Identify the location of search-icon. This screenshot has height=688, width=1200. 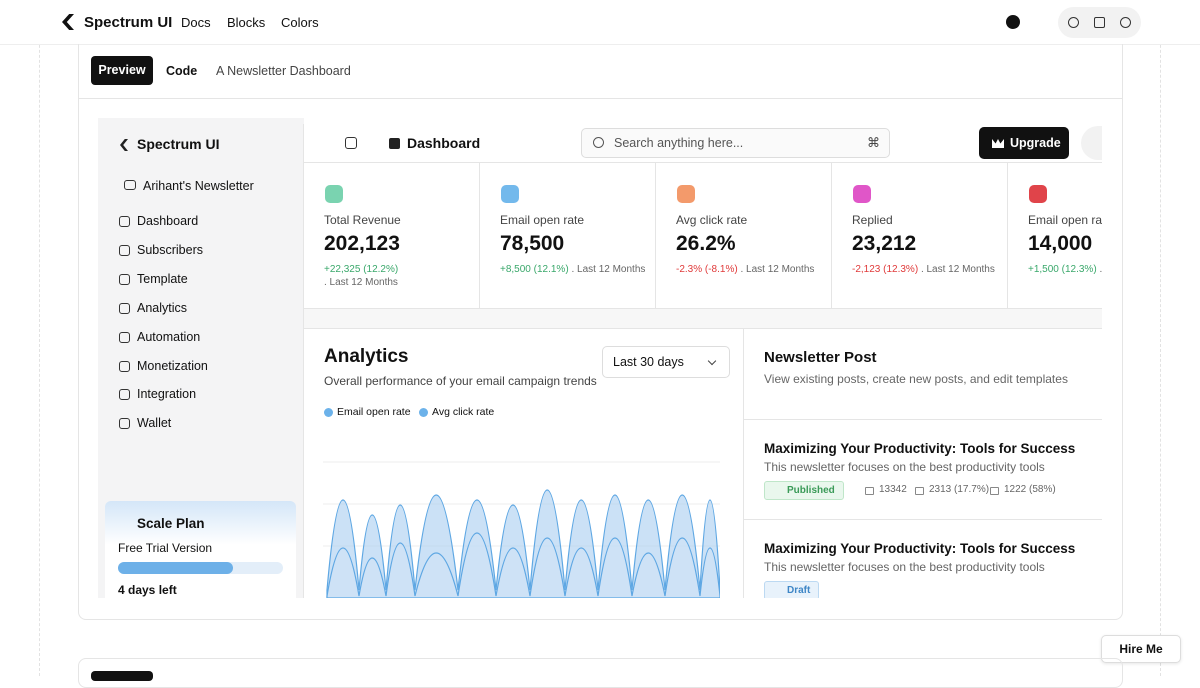
(598, 142).